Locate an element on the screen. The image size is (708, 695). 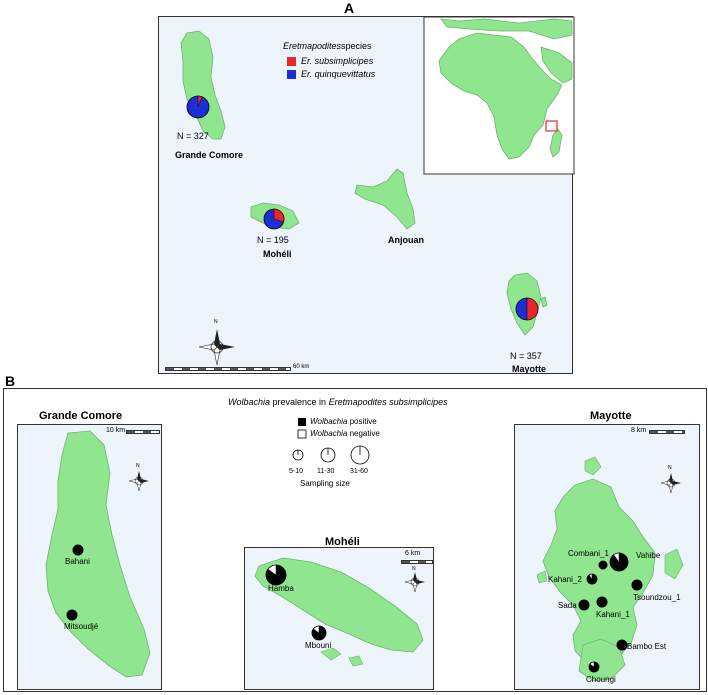
pie-ma-sada-slice is located at coordinates (584, 605).